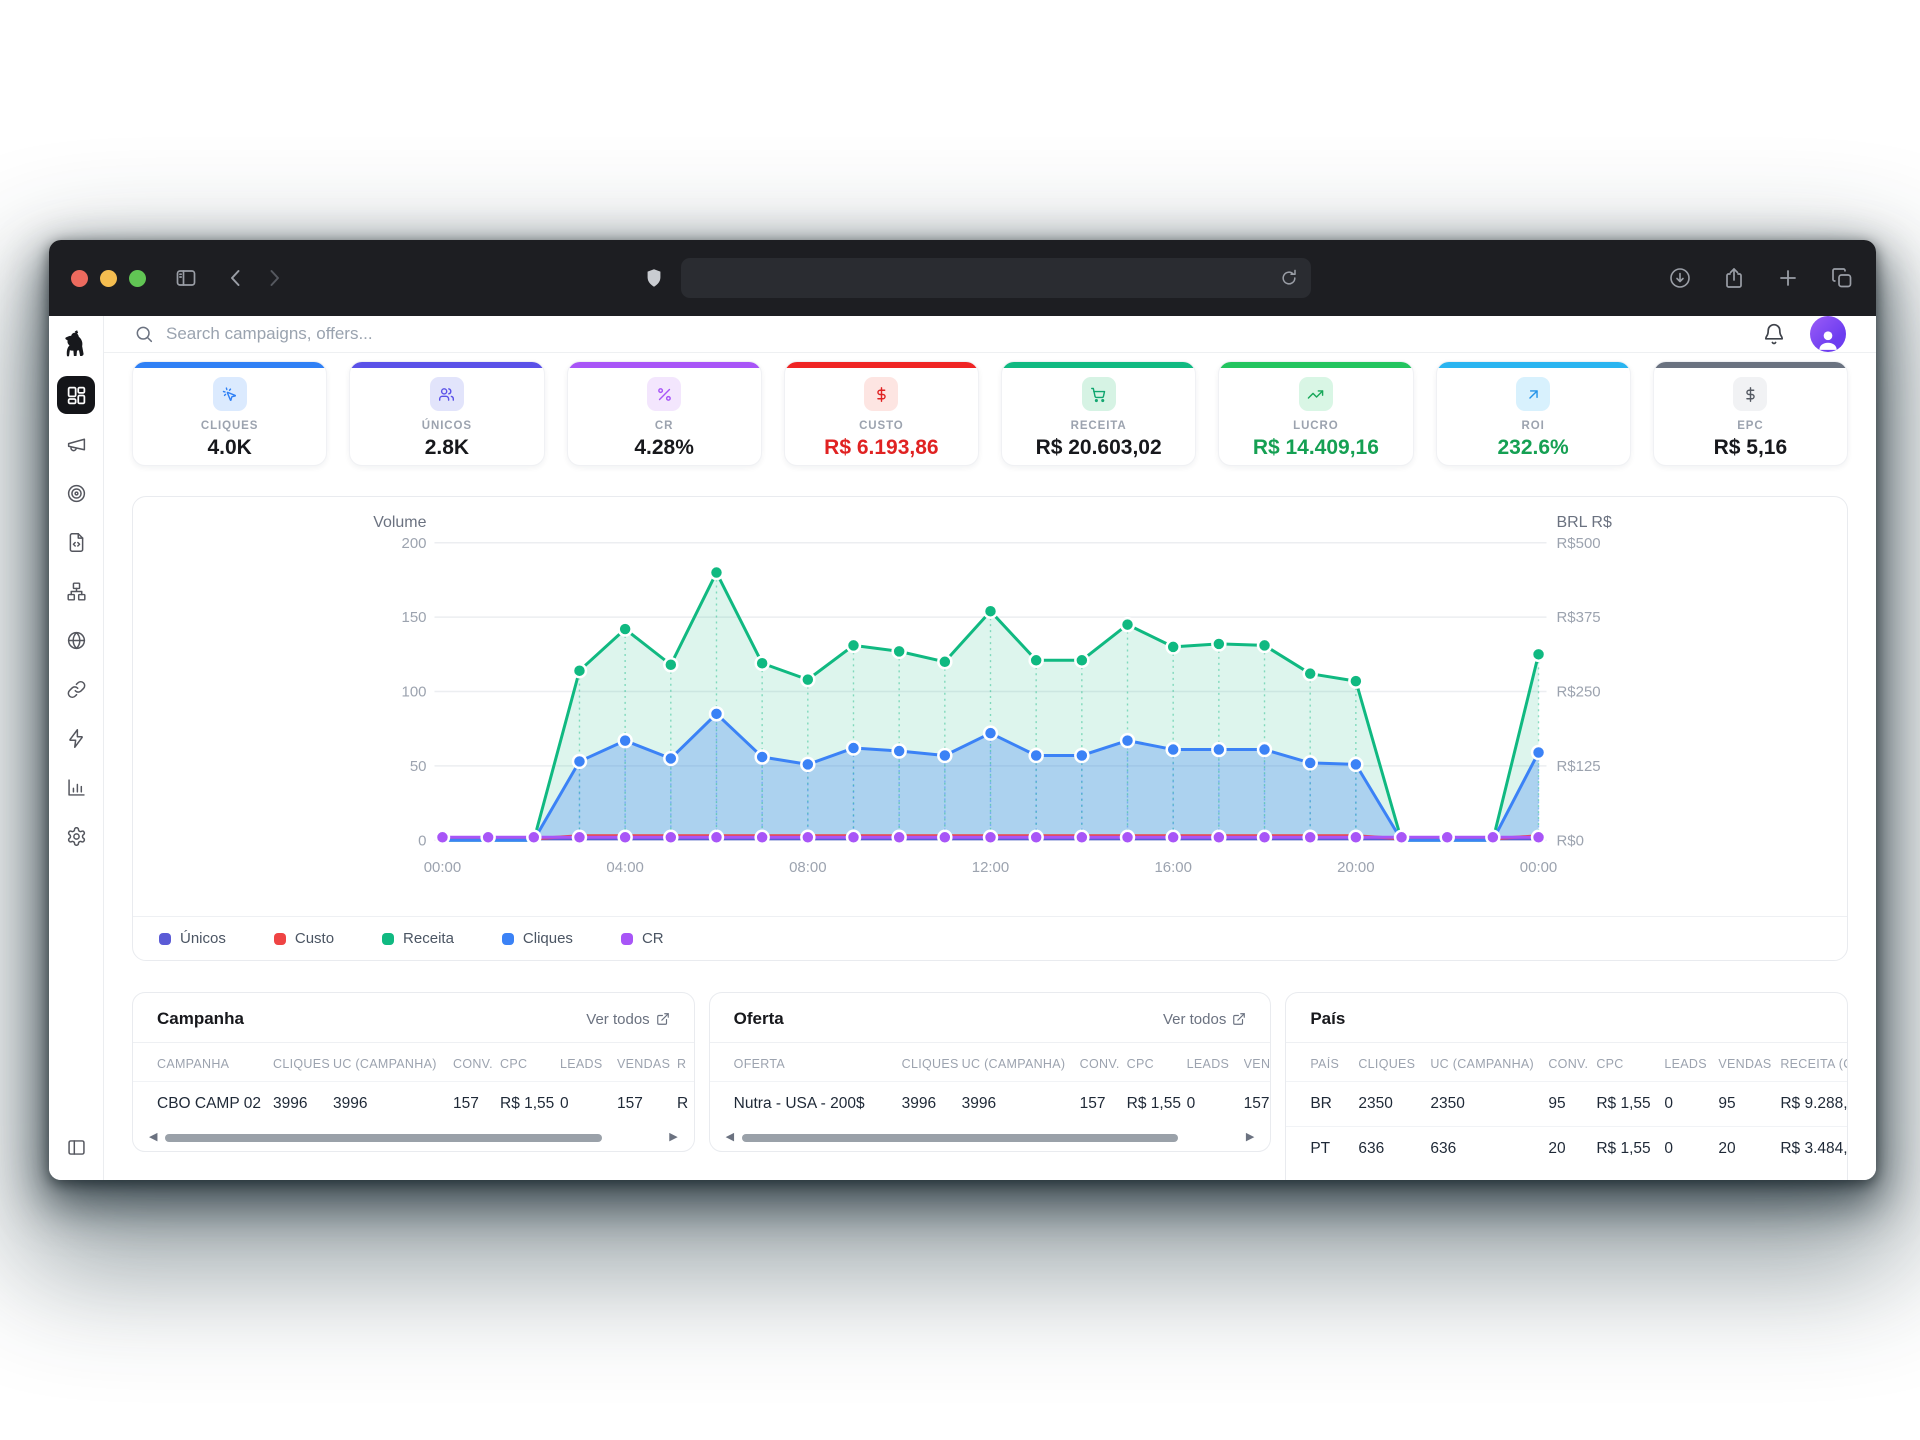 This screenshot has height=1440, width=1920. Describe the element at coordinates (1208, 1064) in the screenshot. I see `column-header: LEADS` at that location.